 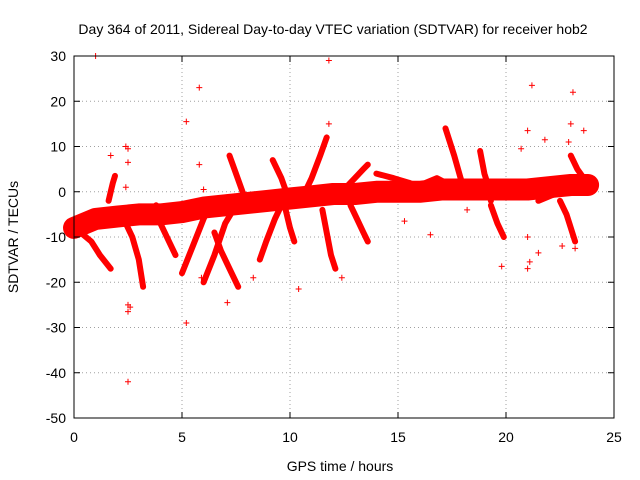 What do you see at coordinates (182, 437) in the screenshot?
I see `x-tick-label: 5` at bounding box center [182, 437].